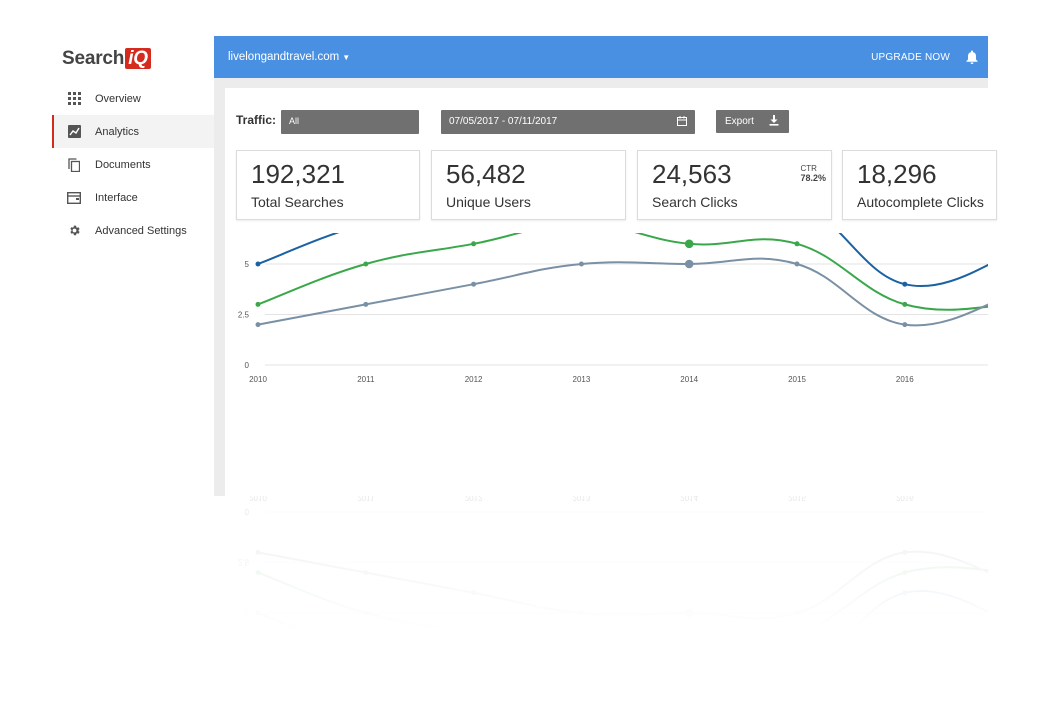 The image size is (1061, 712). Describe the element at coordinates (141, 230) in the screenshot. I see `sidebar-item-label: Advanced Settings` at that location.